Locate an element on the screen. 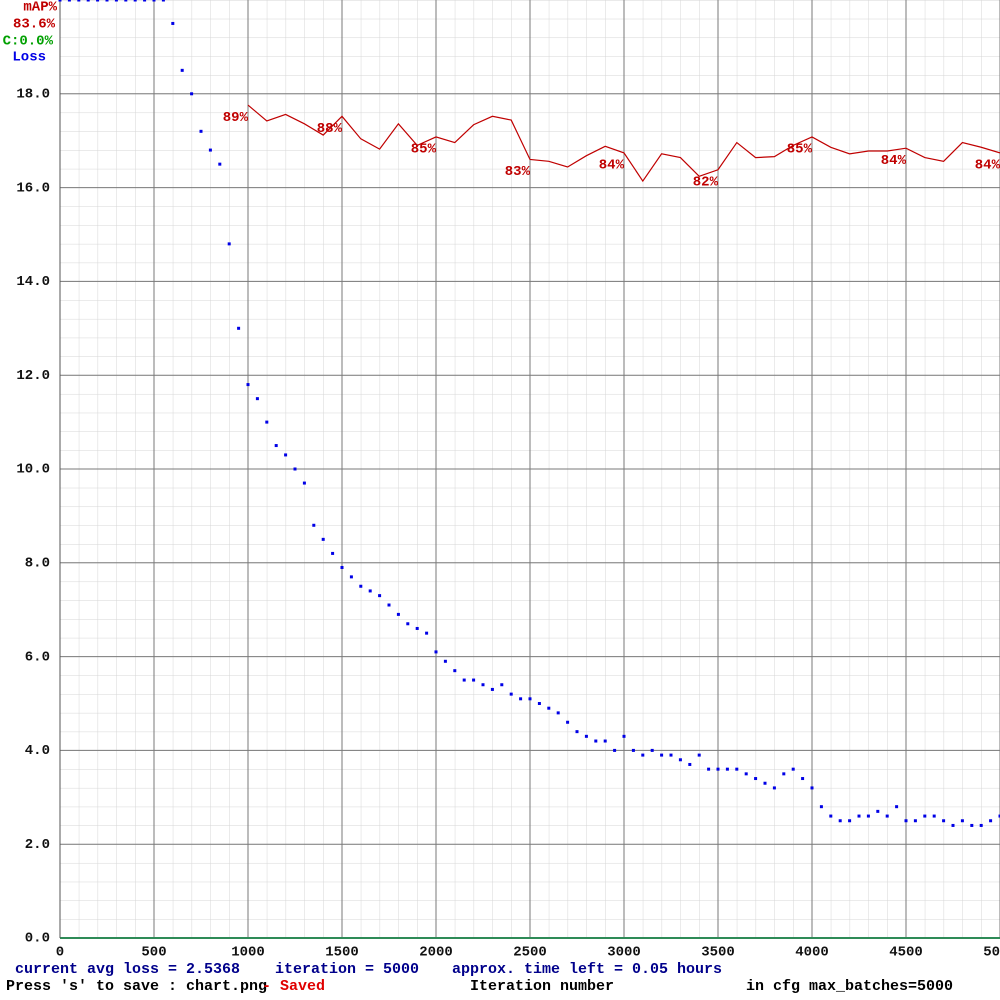 This screenshot has height=1000, width=1000. x-tick-label: 2000 is located at coordinates (436, 953).